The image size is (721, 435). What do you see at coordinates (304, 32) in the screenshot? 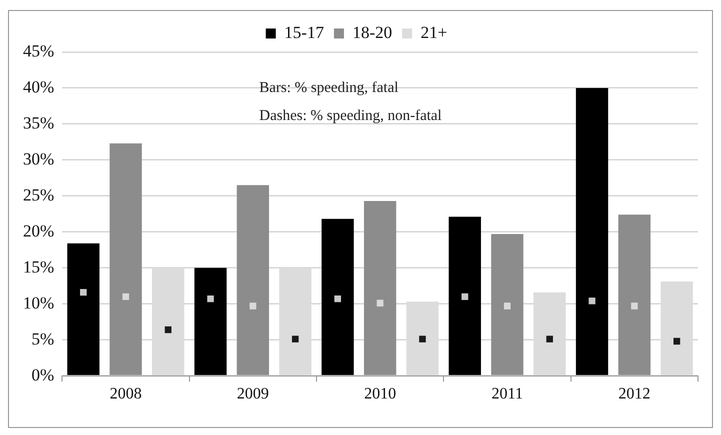
I see `legend-label: 15-17` at bounding box center [304, 32].